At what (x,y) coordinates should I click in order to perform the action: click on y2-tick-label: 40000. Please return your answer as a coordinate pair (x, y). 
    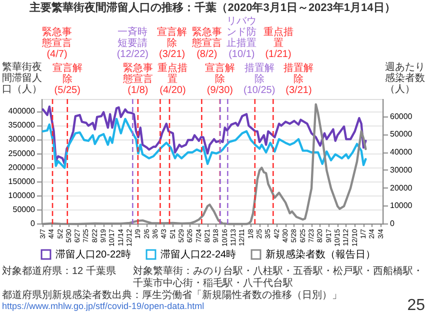
    Looking at the image, I should click on (401, 152).